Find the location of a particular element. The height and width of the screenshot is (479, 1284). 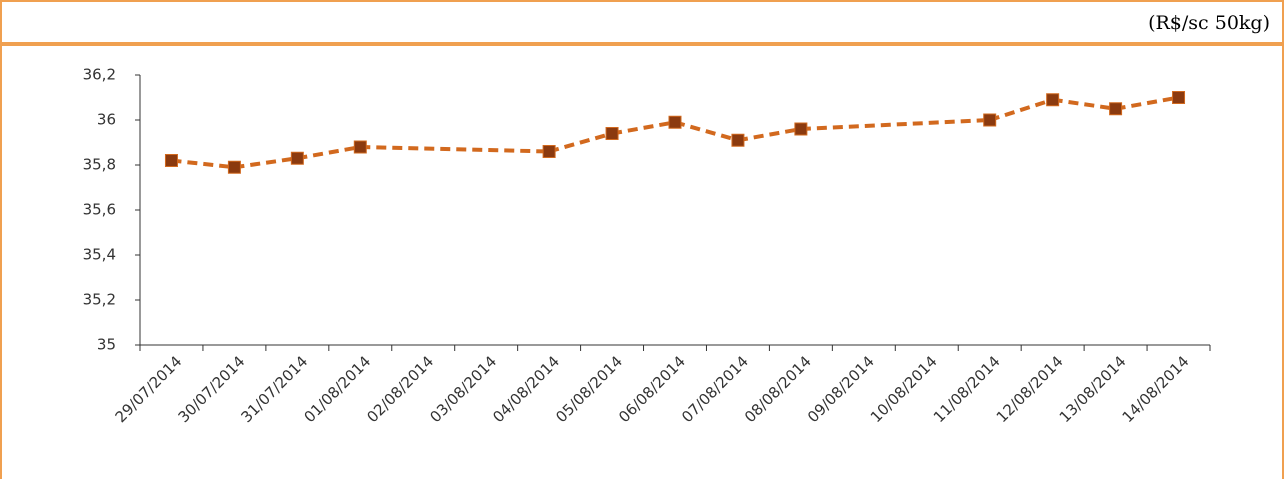

x-tick-label: 14/08/2014 is located at coordinates (1156, 389).